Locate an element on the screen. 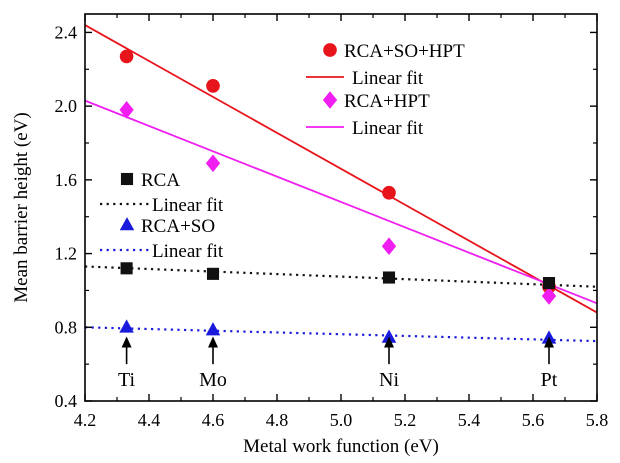  annotation-label: Pt is located at coordinates (549, 380).